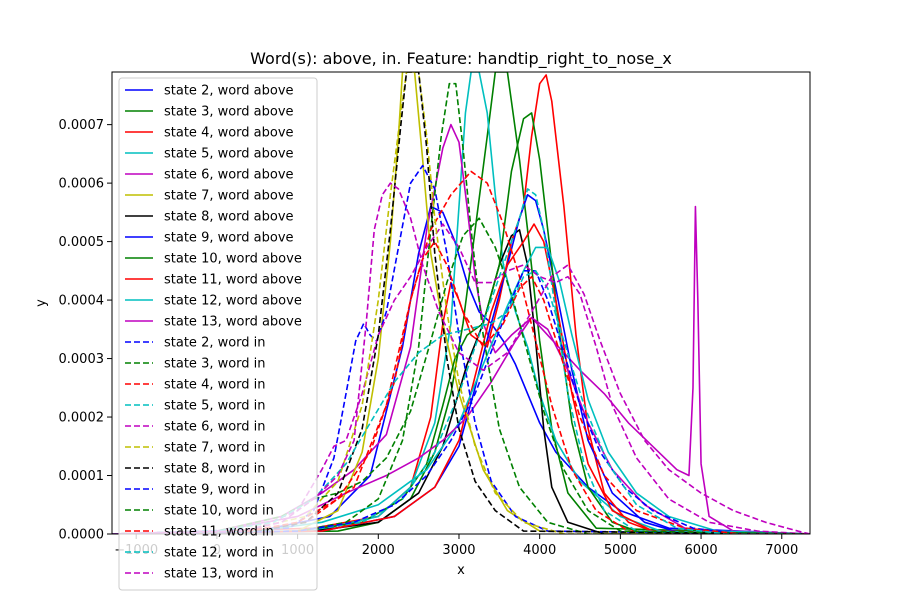 This screenshot has width=900, height=600. What do you see at coordinates (82, 301) in the screenshot?
I see `y-tick-label: 0.0004` at bounding box center [82, 301].